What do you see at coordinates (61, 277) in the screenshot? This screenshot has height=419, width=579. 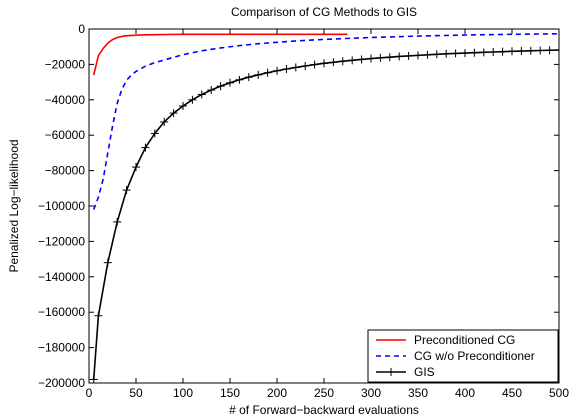 I see `y-tick-label: −140000` at bounding box center [61, 277].